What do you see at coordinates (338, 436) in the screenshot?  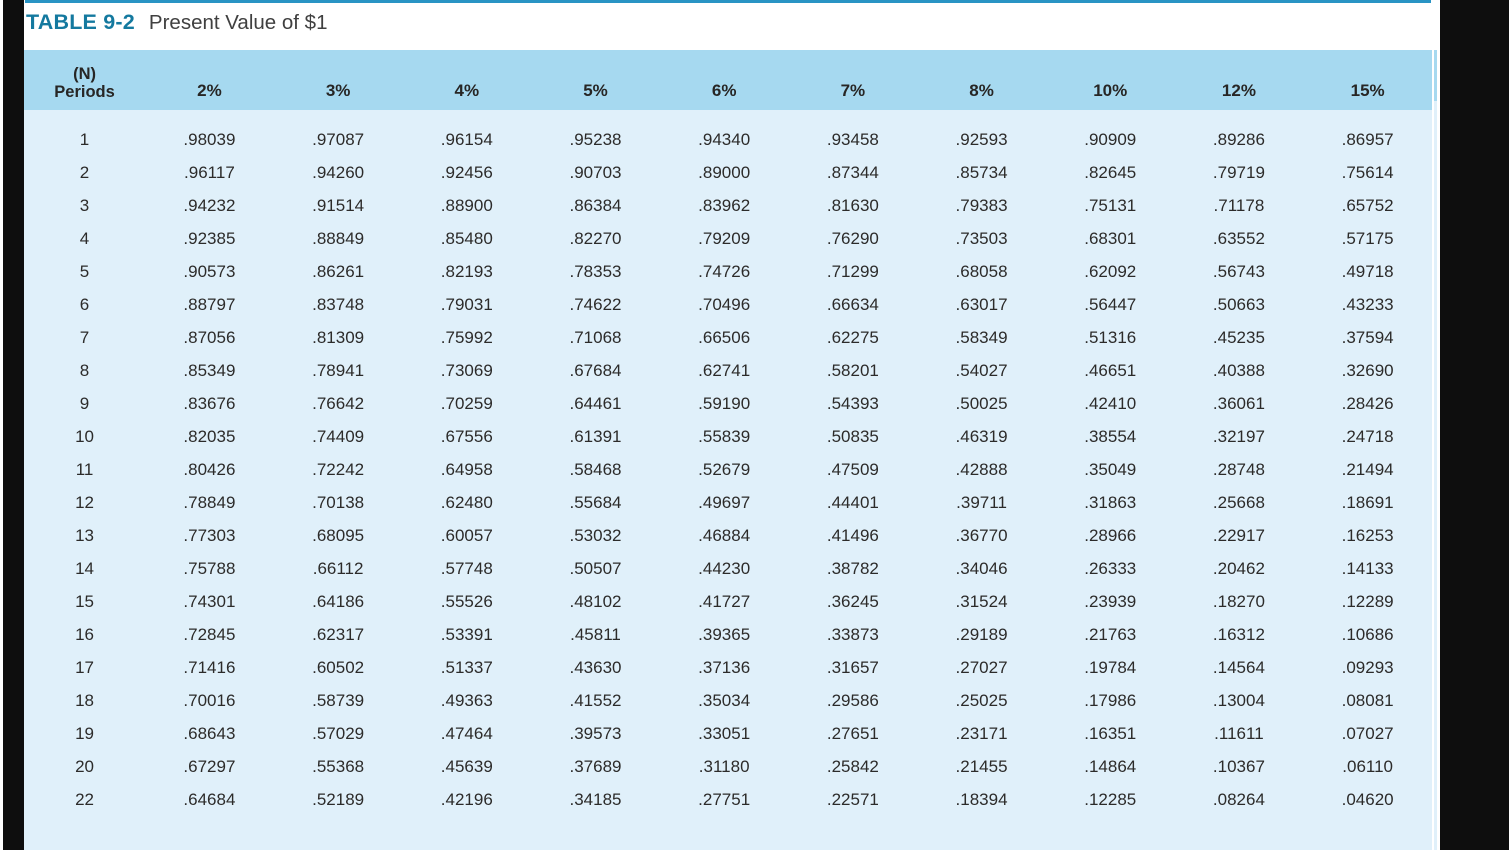 I see `value-cell: .74409` at bounding box center [338, 436].